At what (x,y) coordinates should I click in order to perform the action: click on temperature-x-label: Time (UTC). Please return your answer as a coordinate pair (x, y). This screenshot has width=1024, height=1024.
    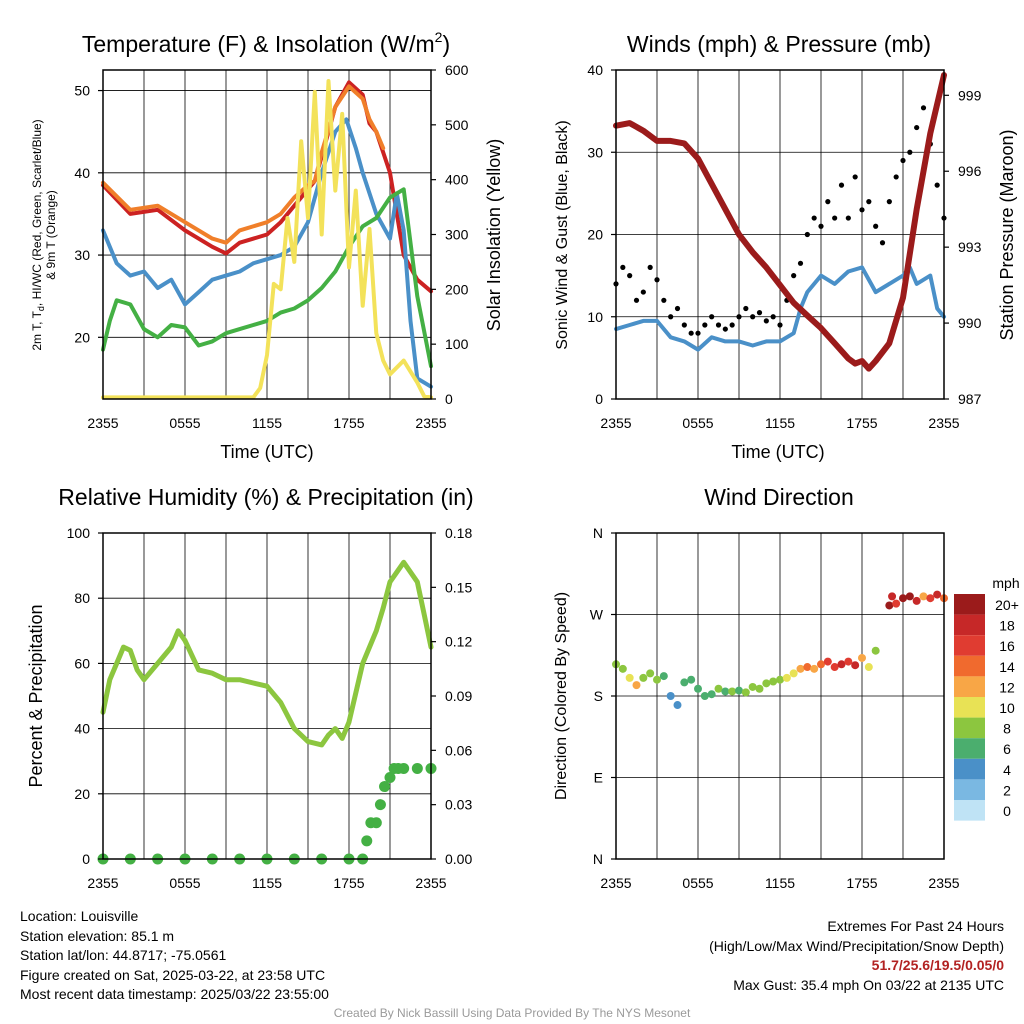
    Looking at the image, I should click on (266, 452).